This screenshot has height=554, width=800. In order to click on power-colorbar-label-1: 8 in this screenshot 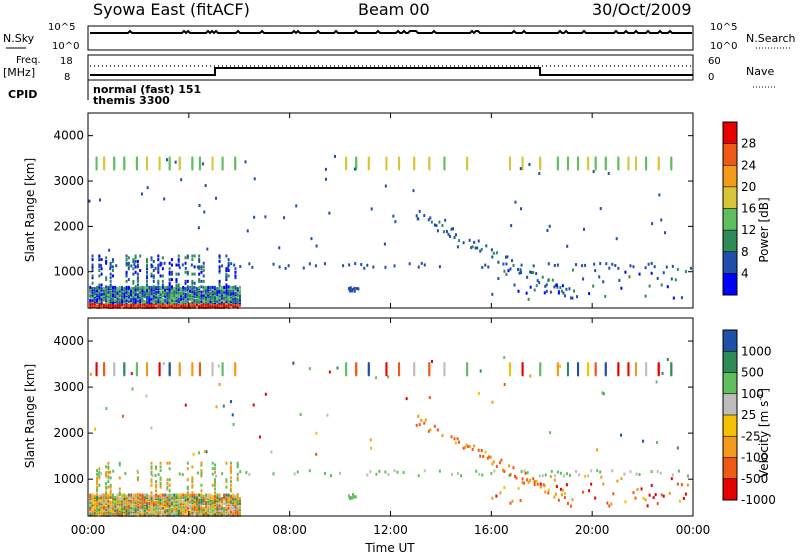, I will do `click(745, 252)`.